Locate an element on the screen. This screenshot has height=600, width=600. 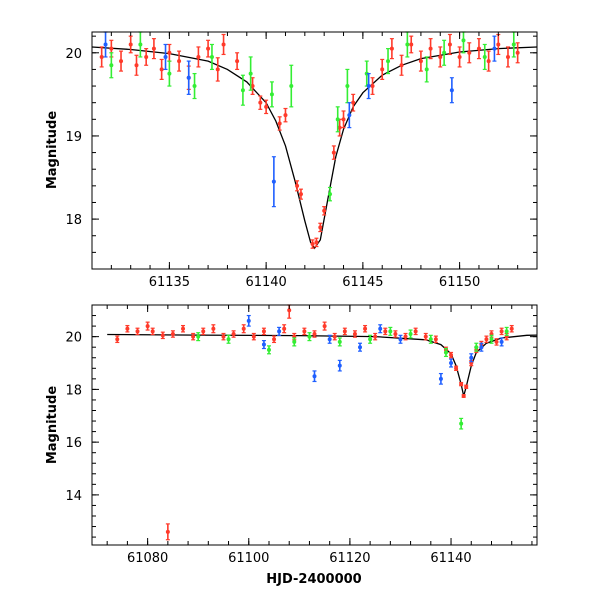
x-tick-label: 61120 is located at coordinates (349, 558).